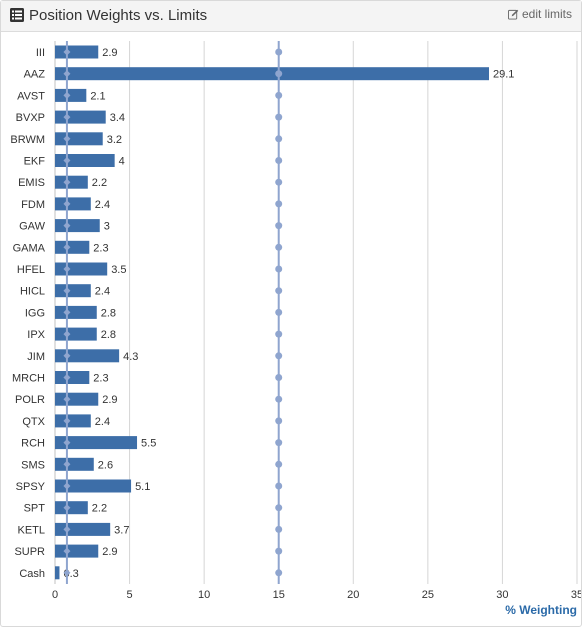 Image resolution: width=582 pixels, height=627 pixels. Describe the element at coordinates (97, 96) in the screenshot. I see `value-label: 2.1` at that location.